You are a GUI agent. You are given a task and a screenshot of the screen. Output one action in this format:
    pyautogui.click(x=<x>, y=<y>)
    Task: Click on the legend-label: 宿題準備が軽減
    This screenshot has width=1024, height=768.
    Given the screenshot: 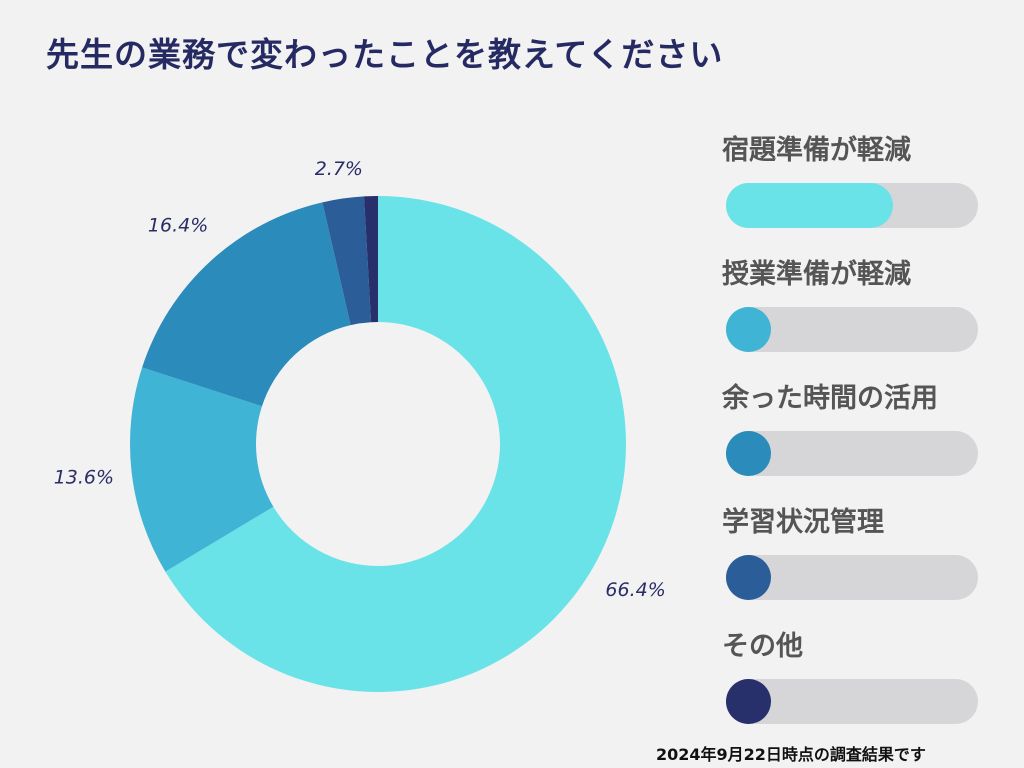 What is the action you would take?
    pyautogui.click(x=816, y=150)
    